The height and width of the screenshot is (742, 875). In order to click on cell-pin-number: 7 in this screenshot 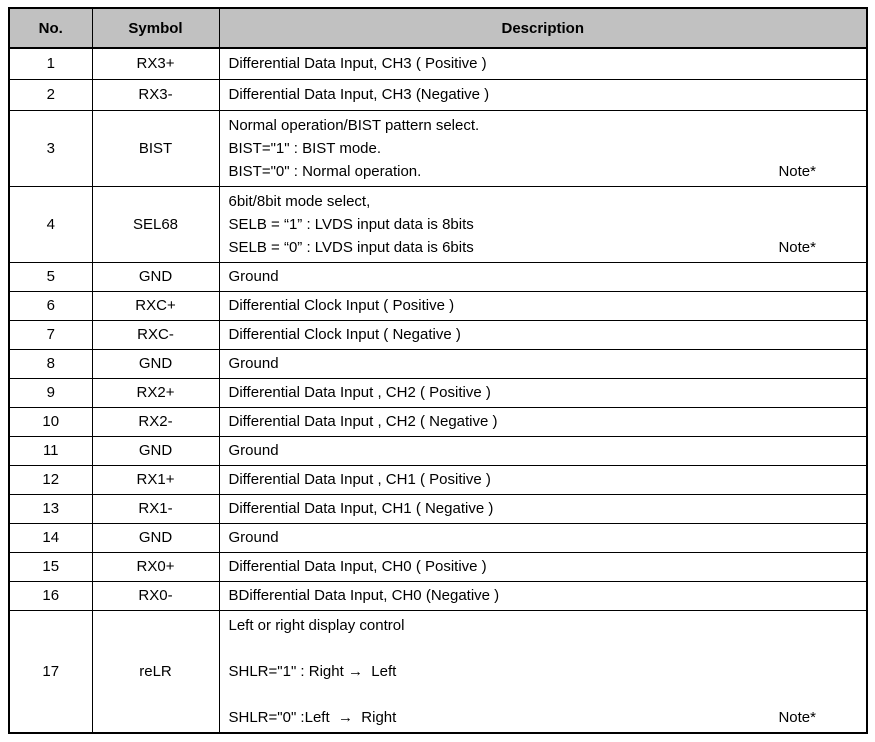, I will do `click(50, 334)`.